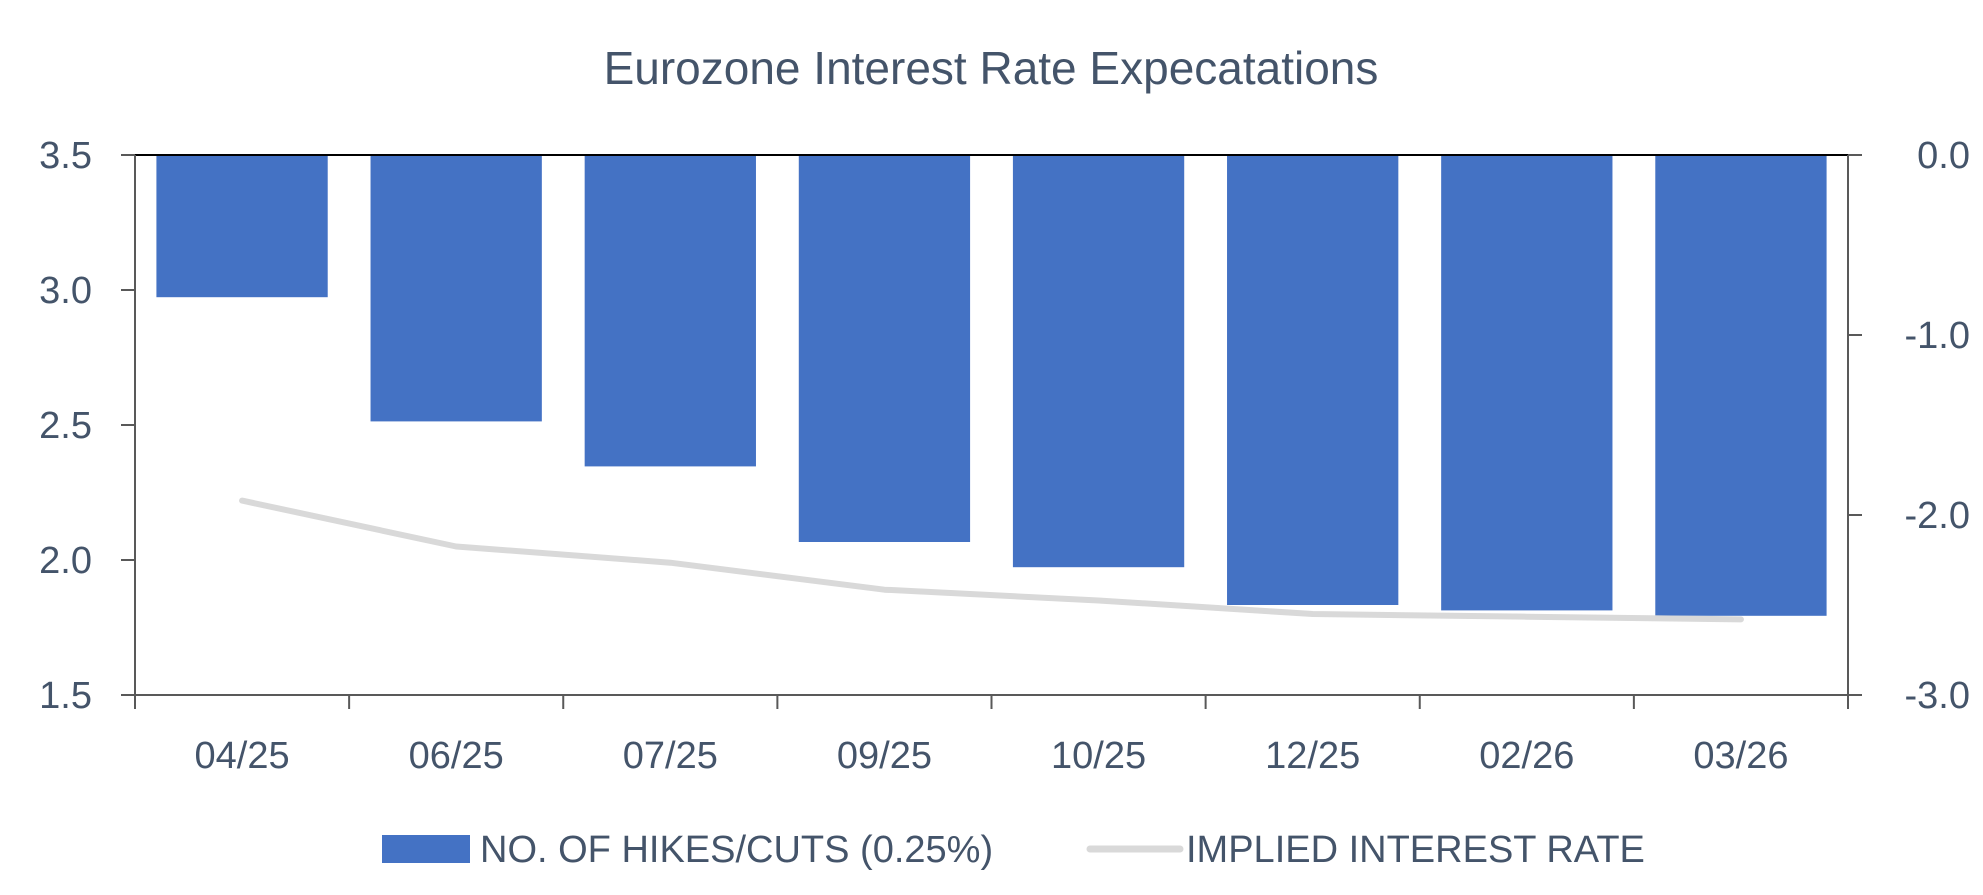 The width and height of the screenshot is (1983, 895). What do you see at coordinates (991, 68) in the screenshot?
I see `chart-title: Eurozone Interest Rate Expecatations` at bounding box center [991, 68].